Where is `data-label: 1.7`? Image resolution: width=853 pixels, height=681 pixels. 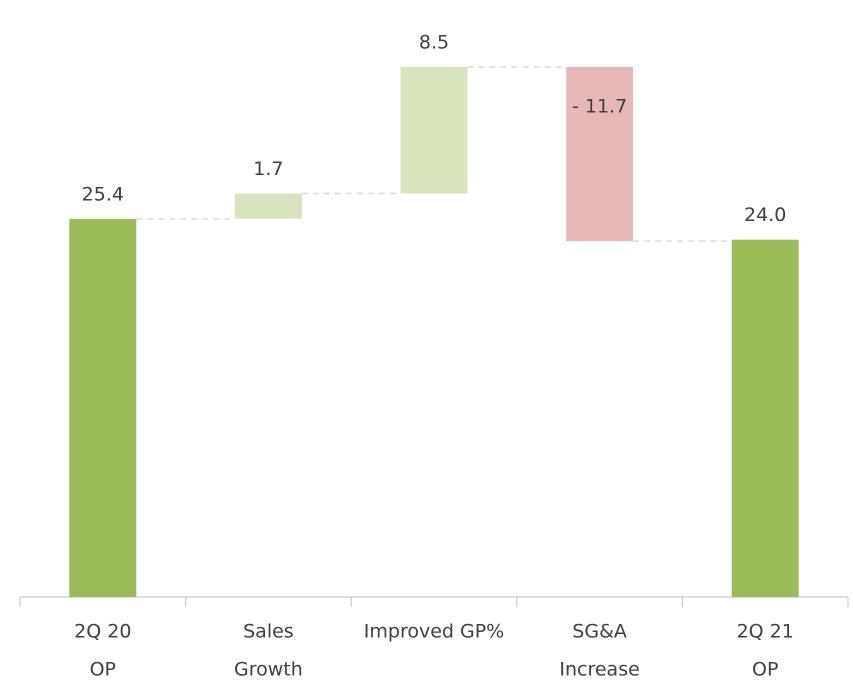
data-label: 1.7 is located at coordinates (268, 169).